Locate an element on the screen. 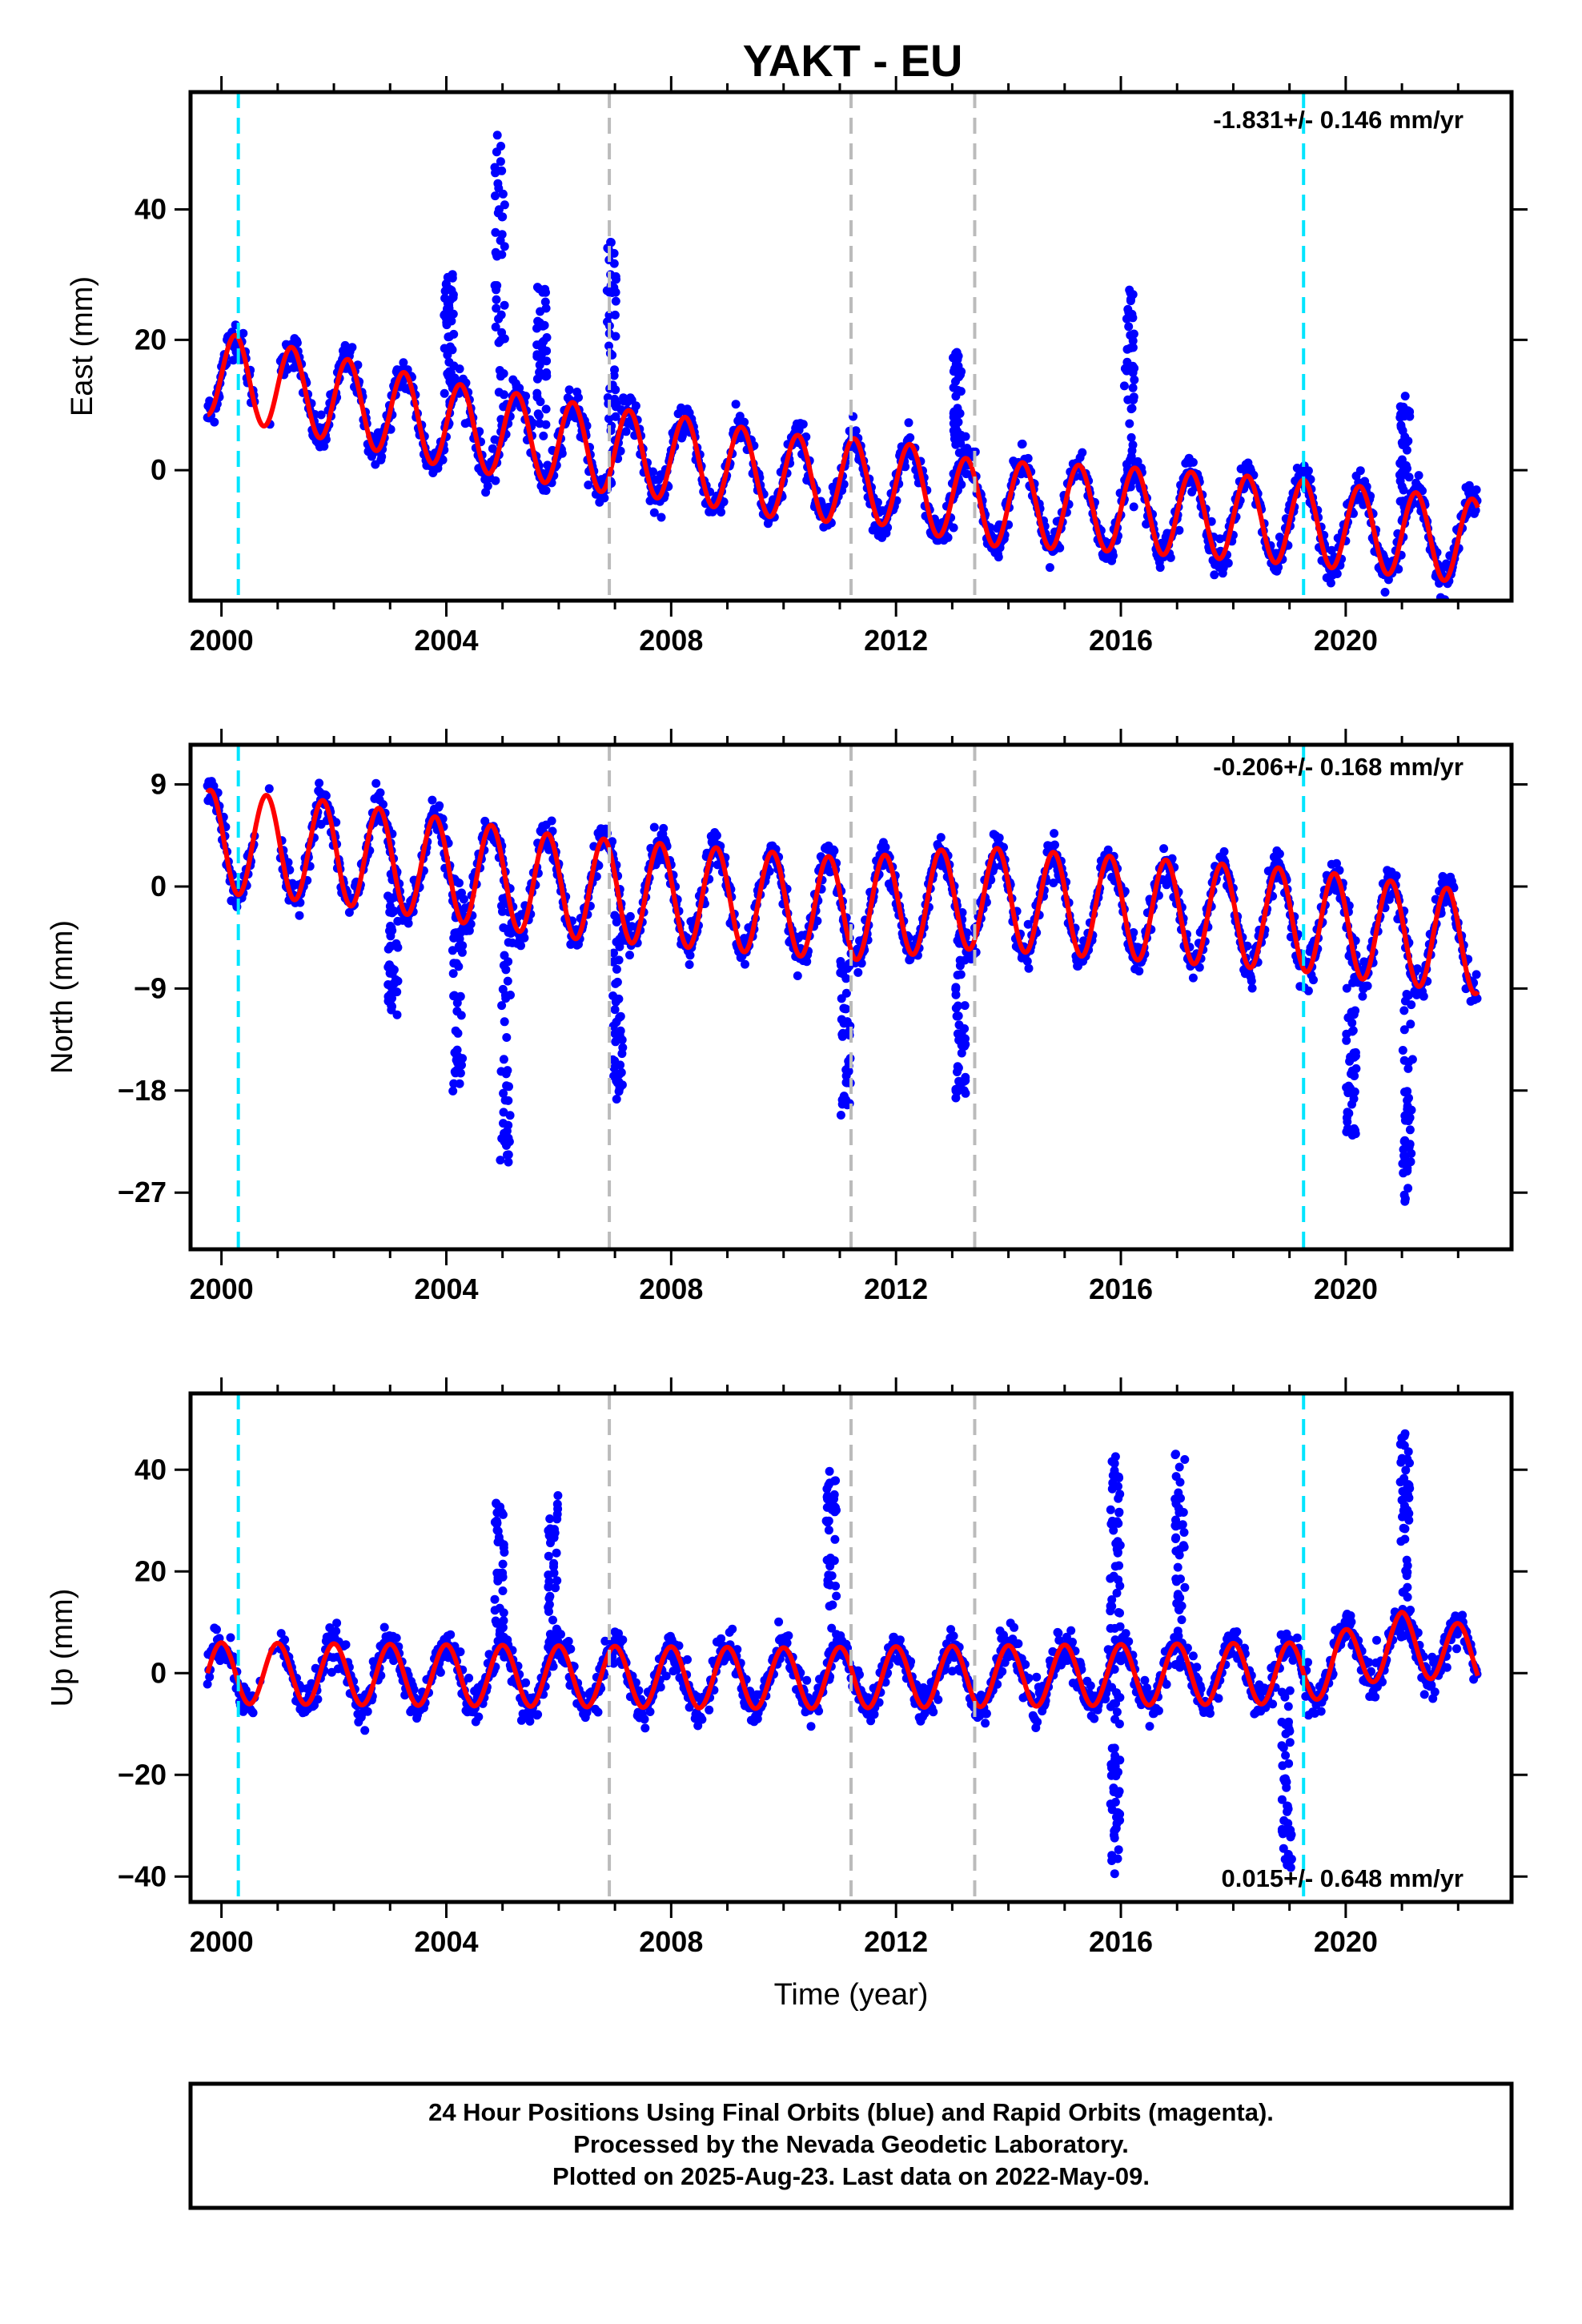 This screenshot has width=1582, height=2324. y-axis-label-east: East (mm) is located at coordinates (82, 346).